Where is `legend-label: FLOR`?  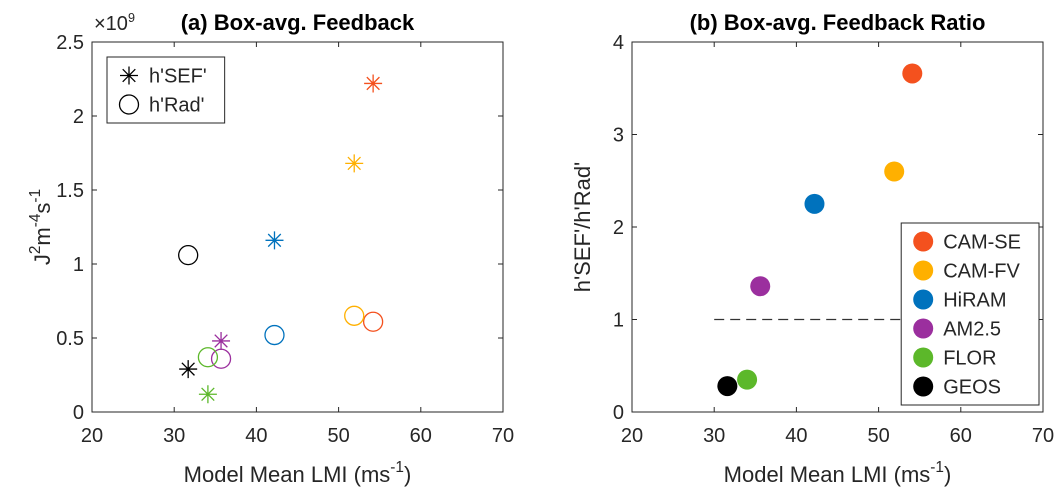 legend-label: FLOR is located at coordinates (969, 359).